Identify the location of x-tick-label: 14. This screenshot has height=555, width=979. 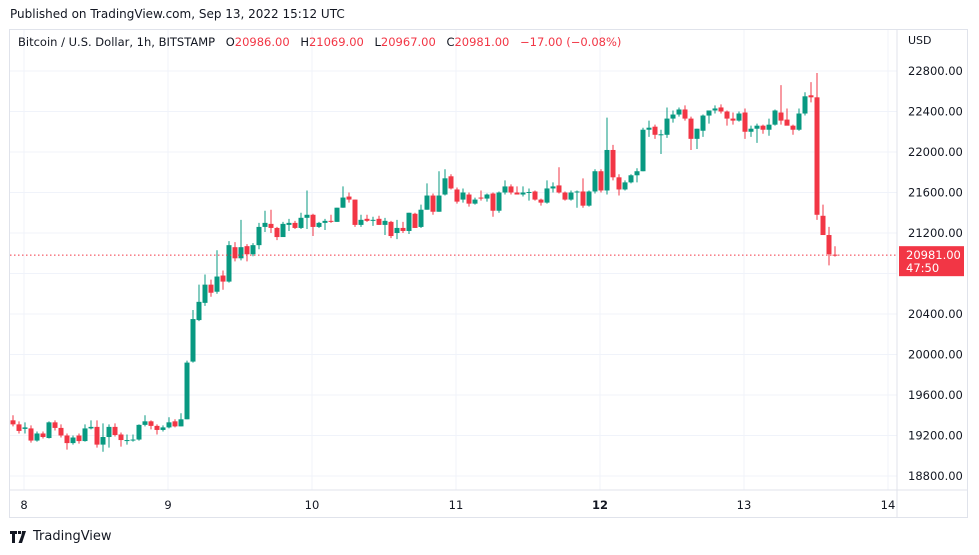
(888, 505).